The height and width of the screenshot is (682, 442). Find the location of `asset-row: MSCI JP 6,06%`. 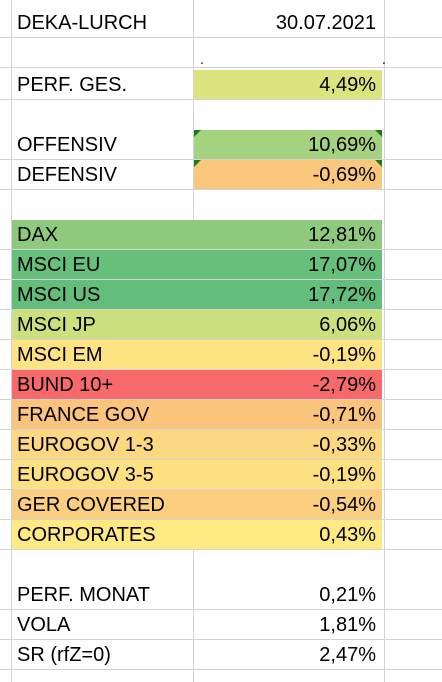

asset-row: MSCI JP 6,06% is located at coordinates (221, 325).